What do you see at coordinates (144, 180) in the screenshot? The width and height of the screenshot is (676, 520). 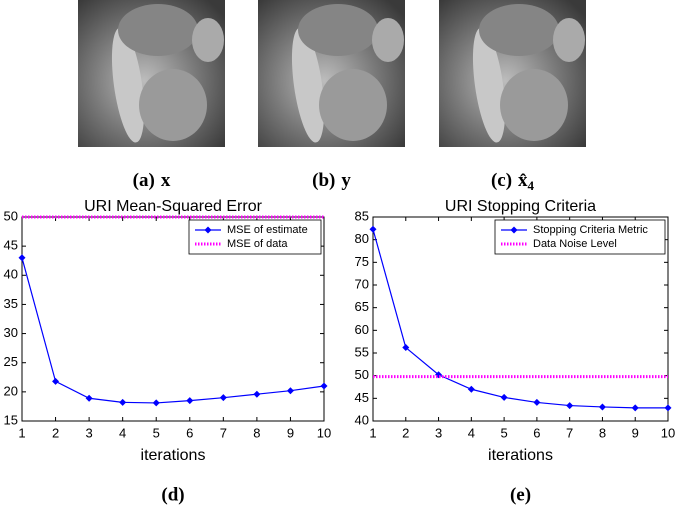 I see `caption-label: (a)` at bounding box center [144, 180].